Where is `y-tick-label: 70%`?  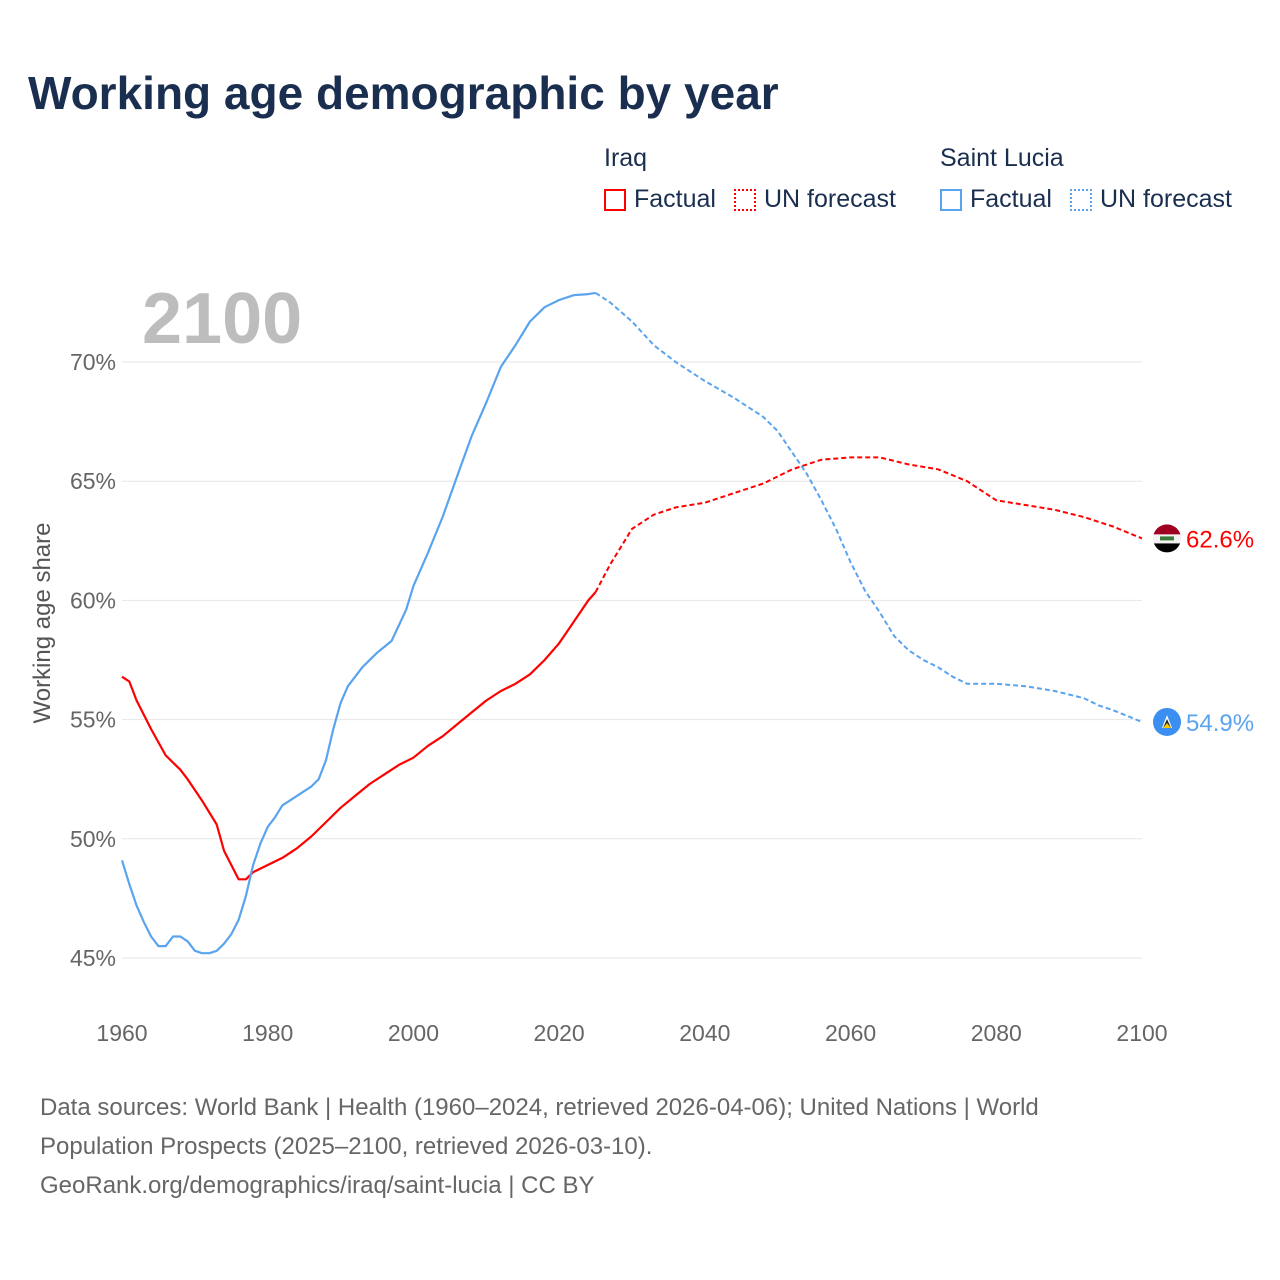 y-tick-label: 70% is located at coordinates (93, 362).